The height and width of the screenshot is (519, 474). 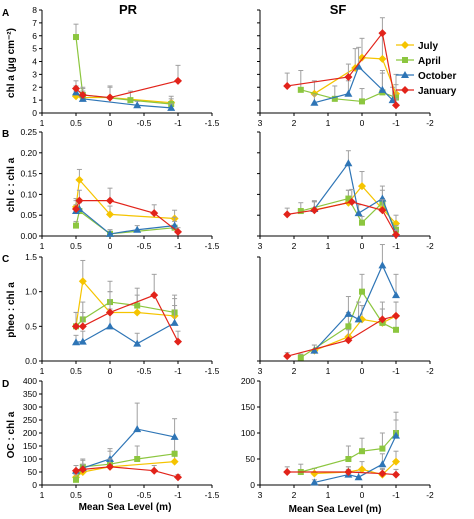 I want to click on y-tick-label: 400, so click(x=30, y=381).